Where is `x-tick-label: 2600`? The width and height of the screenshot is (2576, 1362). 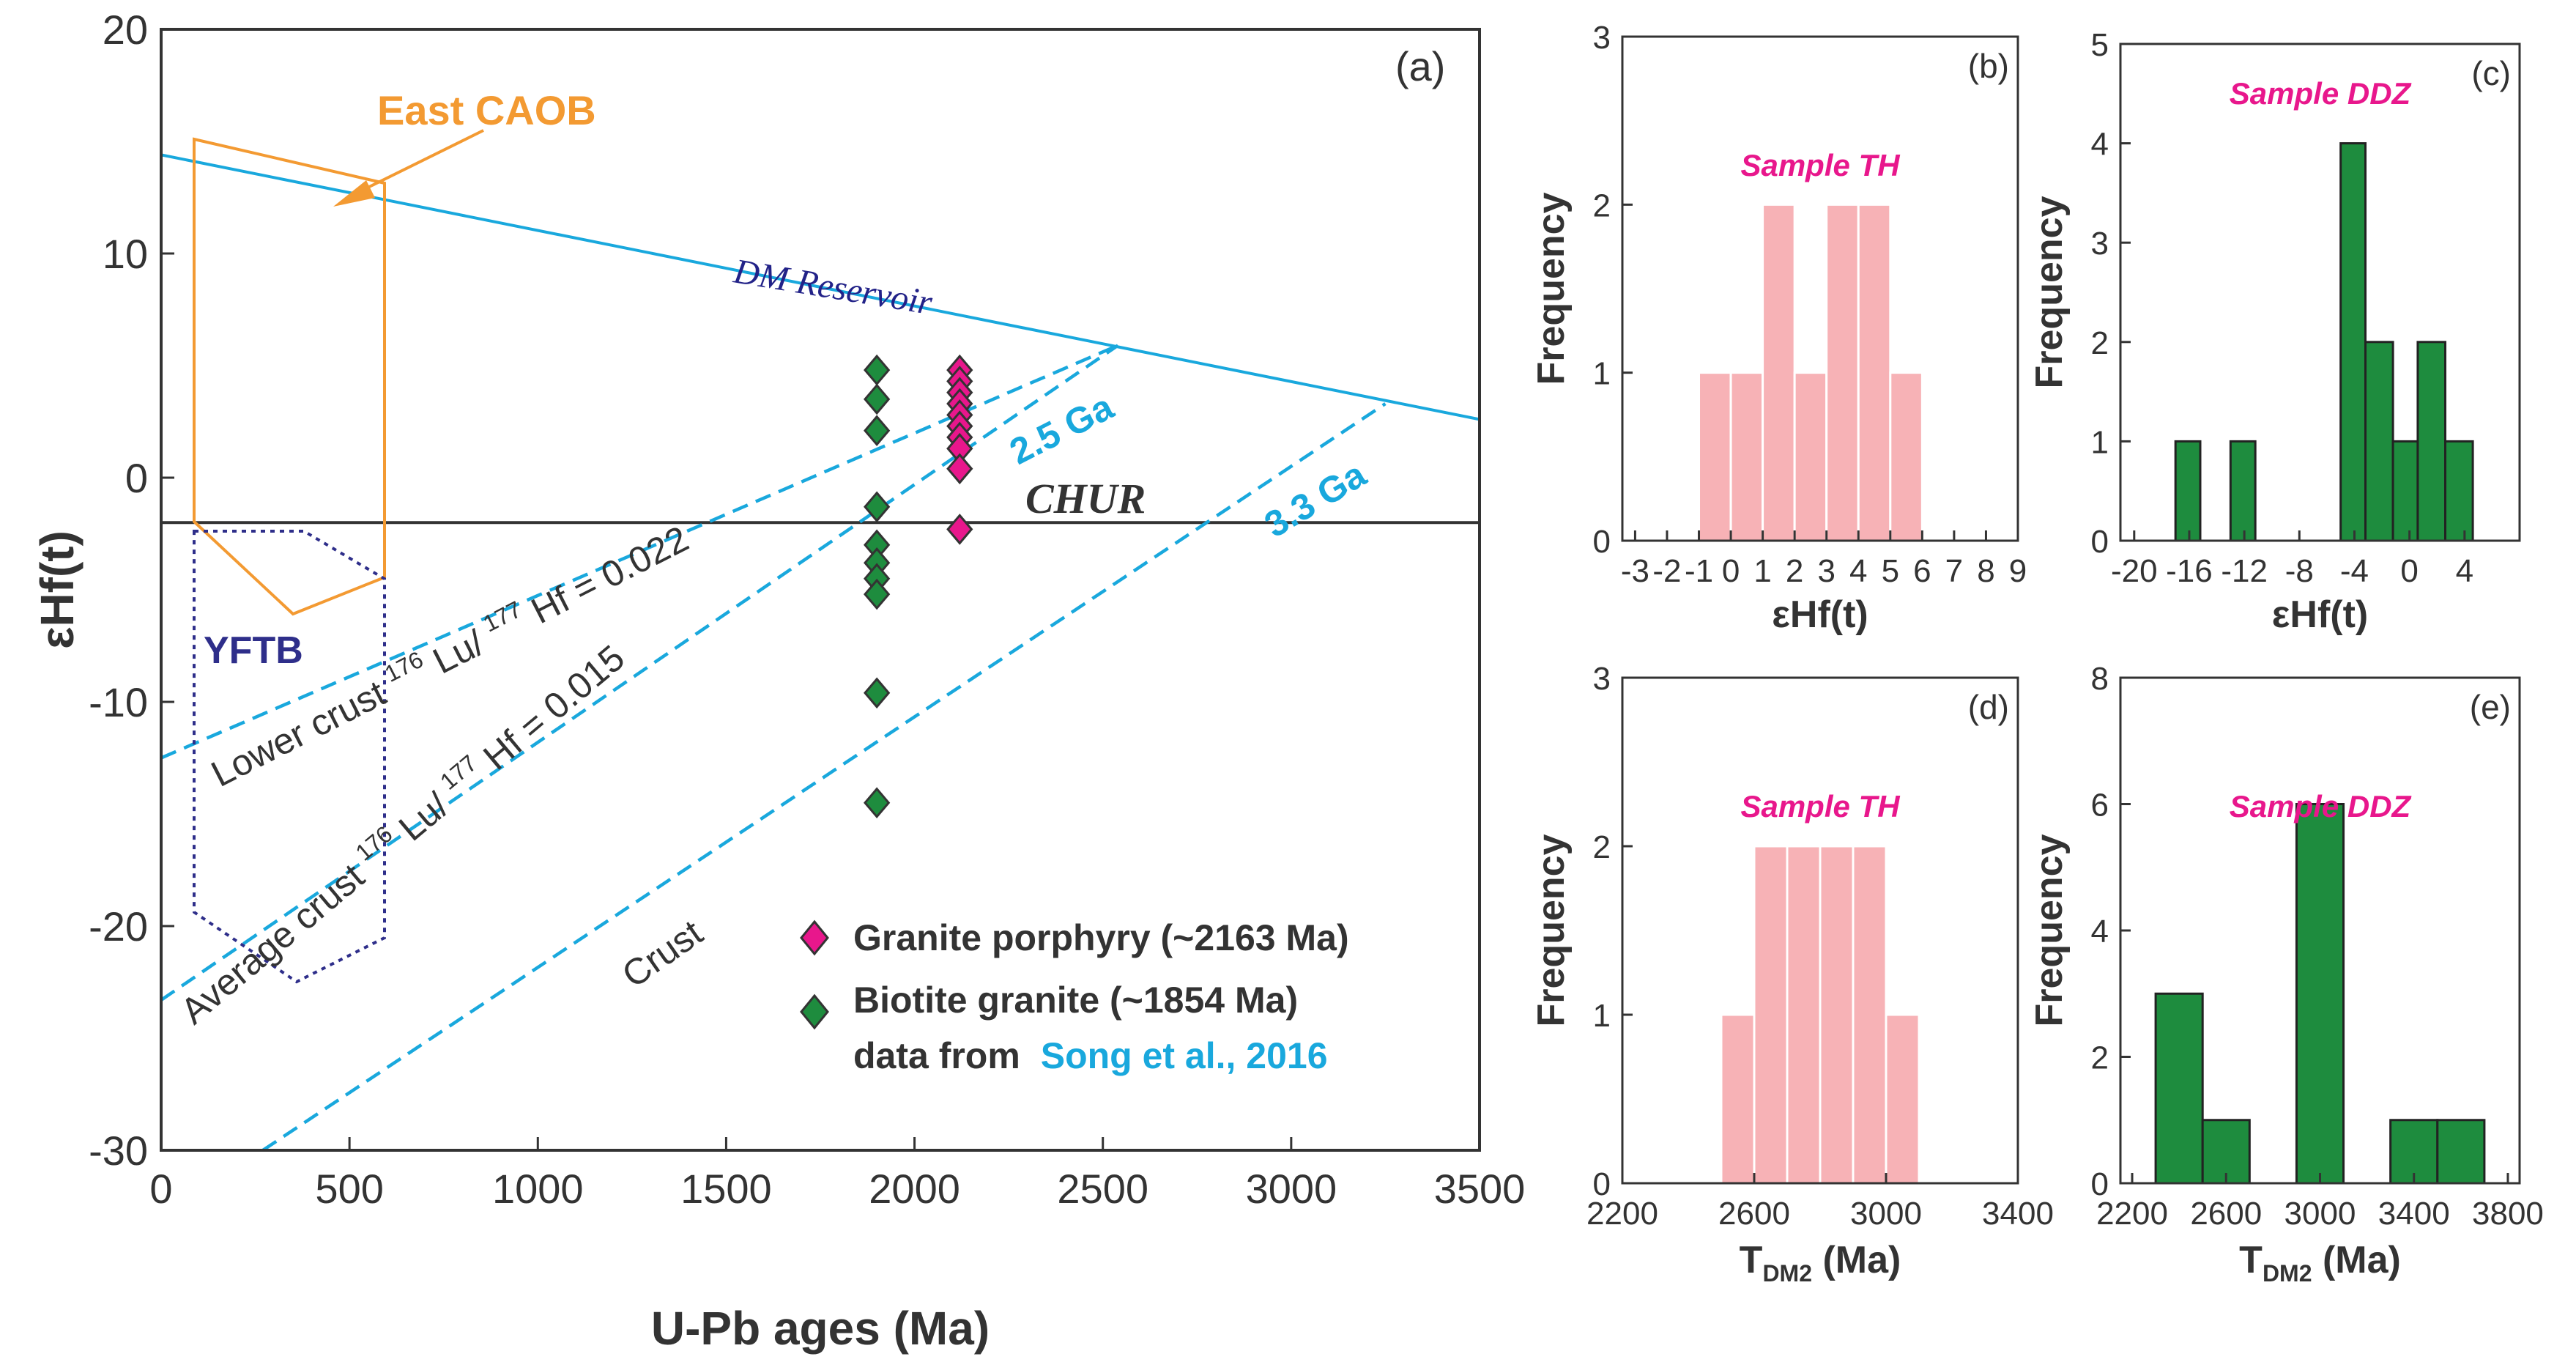
x-tick-label: 2600 is located at coordinates (1754, 1214).